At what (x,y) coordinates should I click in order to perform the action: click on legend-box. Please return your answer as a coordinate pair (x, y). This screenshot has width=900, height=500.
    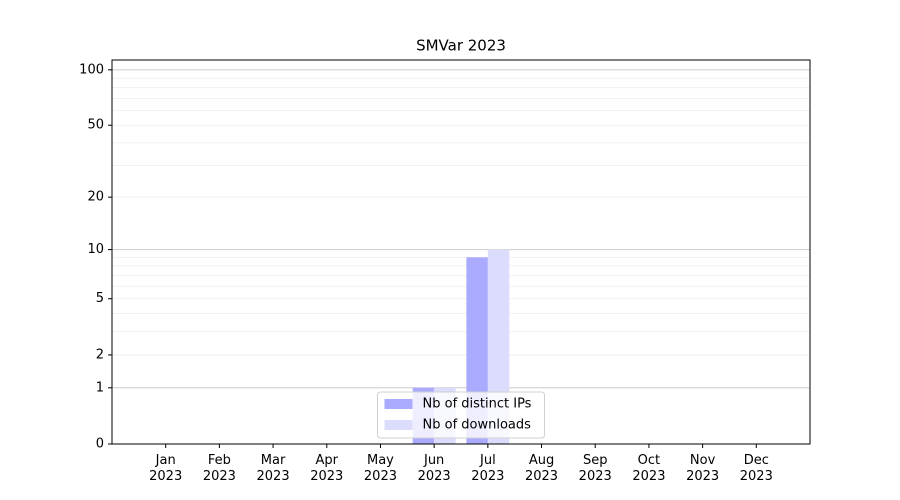
    Looking at the image, I should click on (461, 415).